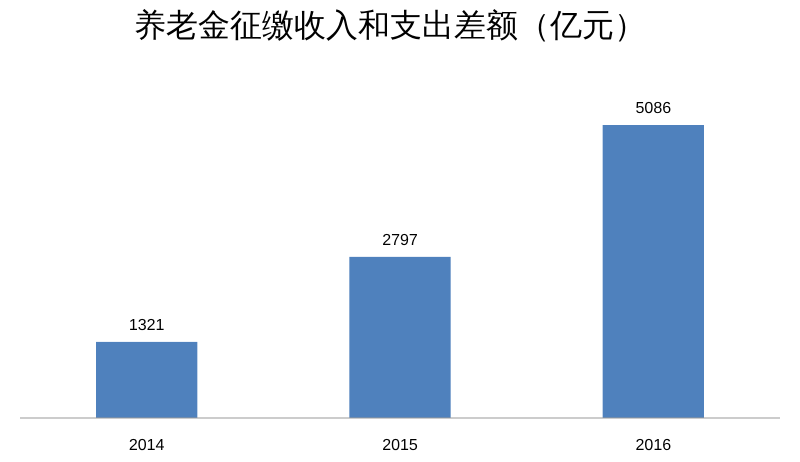 The height and width of the screenshot is (462, 800). I want to click on x-tick-label: 2016, so click(654, 445).